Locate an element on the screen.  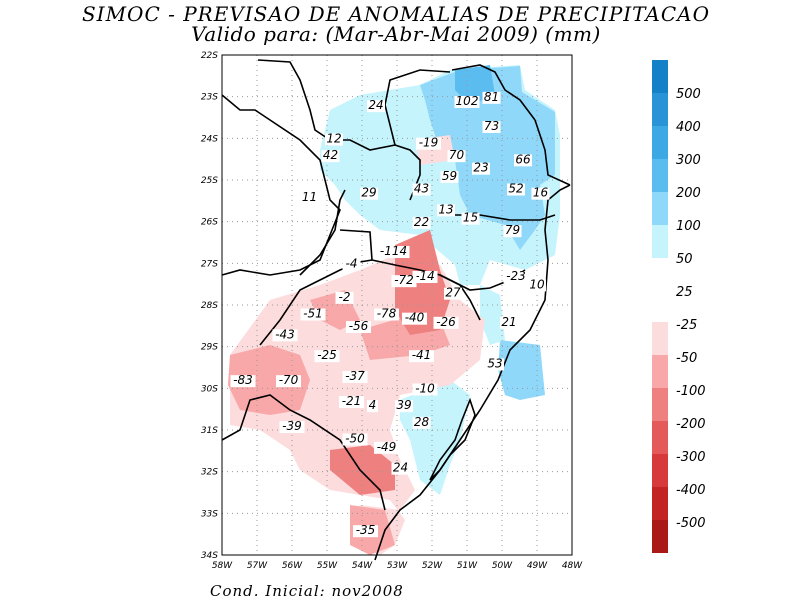
anomaly-value-label: 81 is located at coordinates (491, 97).